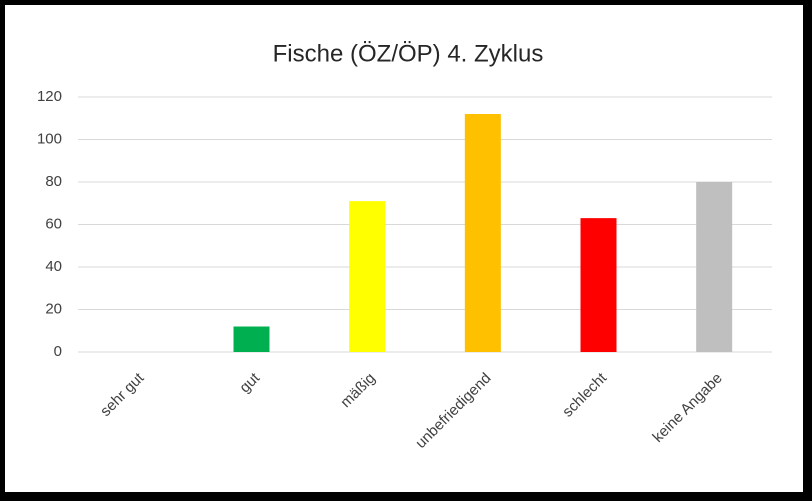 The width and height of the screenshot is (812, 501). What do you see at coordinates (408, 53) in the screenshot?
I see `chart-title: Fische (ÖZ/ÖP) 4. Zyklus` at bounding box center [408, 53].